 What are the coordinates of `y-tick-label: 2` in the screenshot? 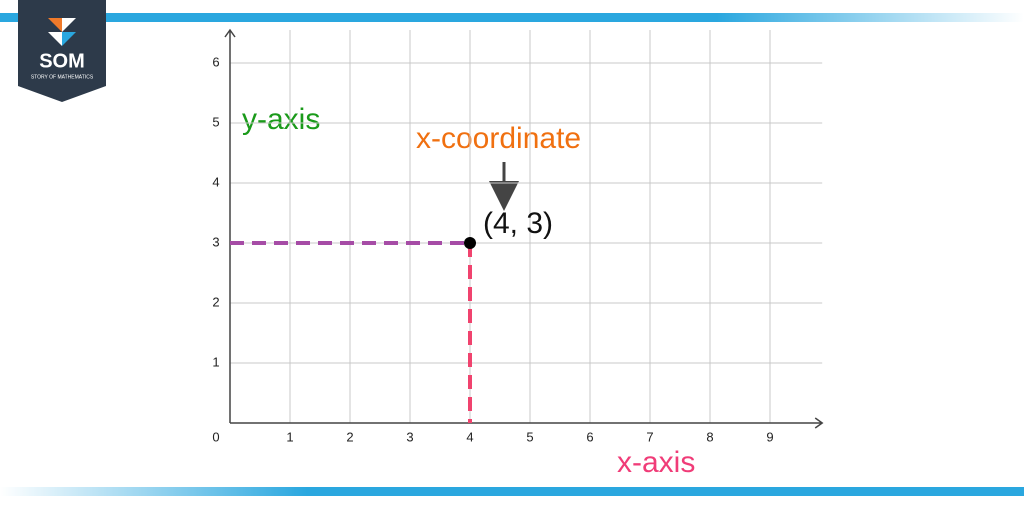 It's located at (215, 301).